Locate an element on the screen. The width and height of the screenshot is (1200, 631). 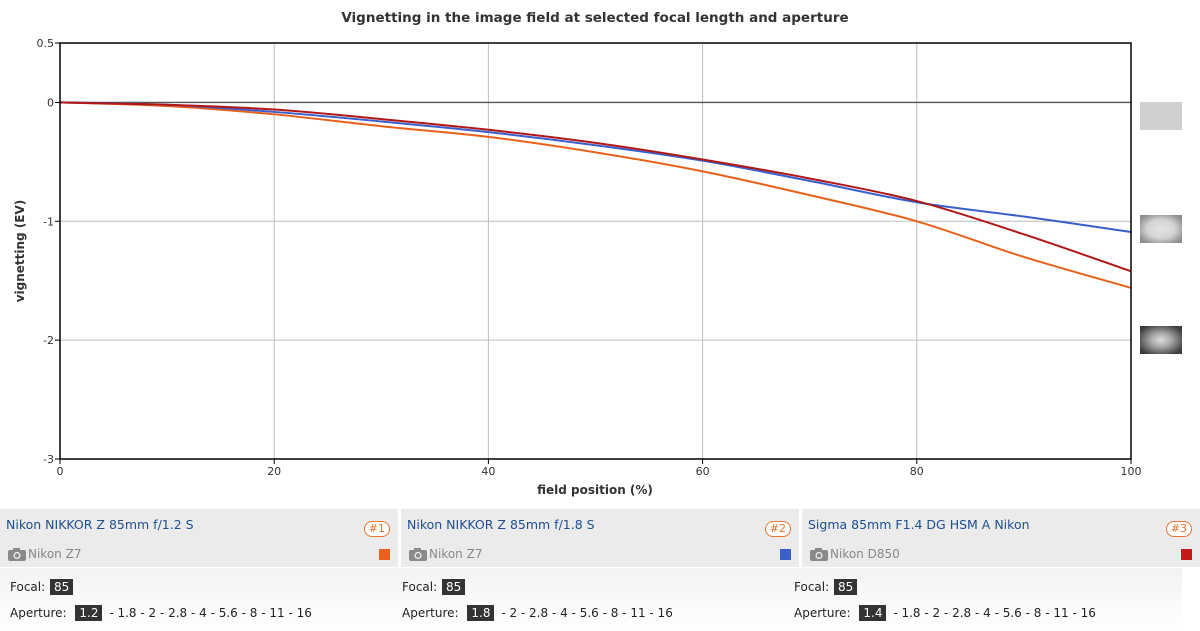
lens-badge-3: #3 is located at coordinates (1178, 529).